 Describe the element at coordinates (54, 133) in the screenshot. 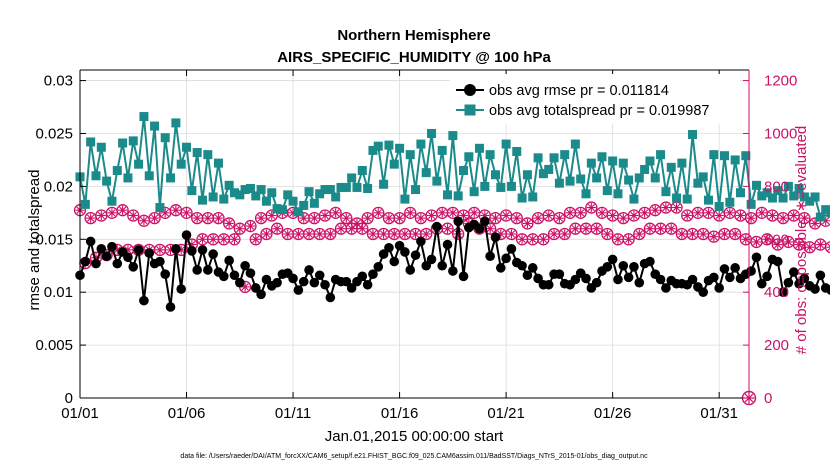

I see `y-tick-label-left: 0.025` at that location.